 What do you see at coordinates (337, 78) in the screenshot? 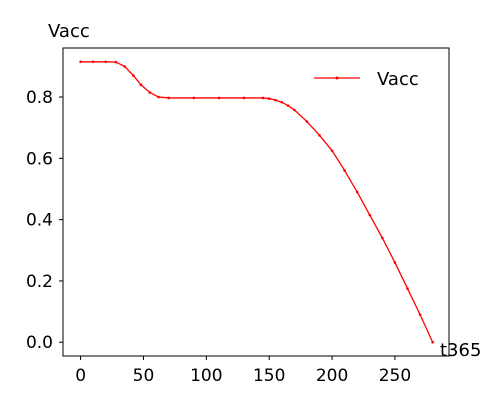
I see `legend-marker-vacc` at bounding box center [337, 78].